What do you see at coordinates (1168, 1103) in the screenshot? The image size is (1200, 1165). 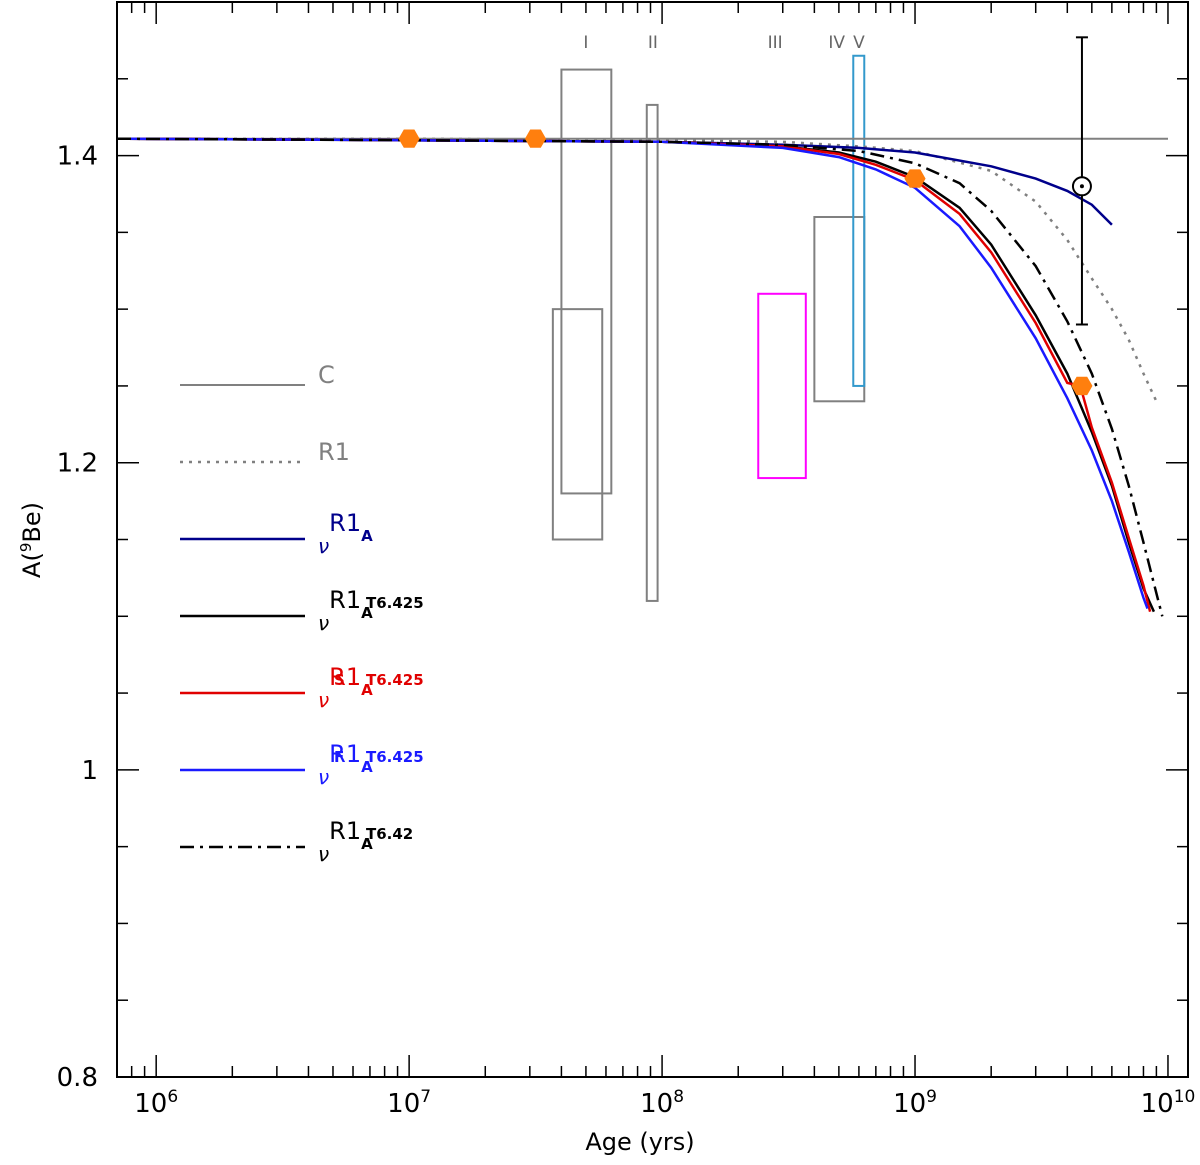 I see `x-tick-label: 10¹⁰` at bounding box center [1168, 1103].